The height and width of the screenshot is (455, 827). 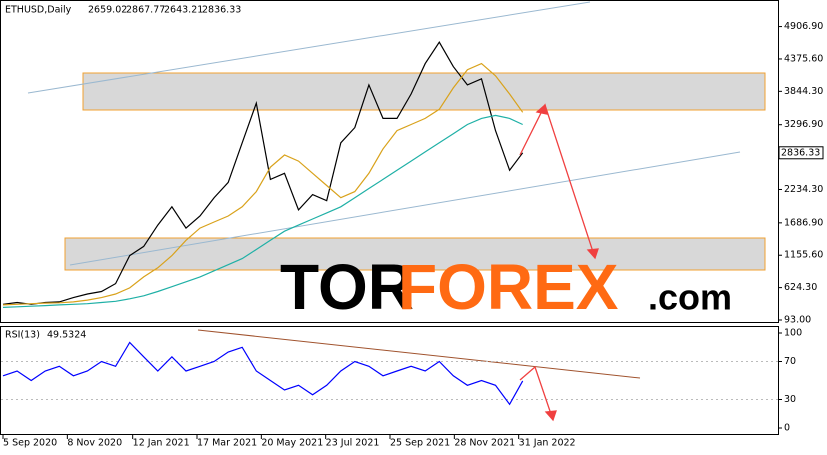 I want to click on y-tick-label: 1686.90, so click(x=803, y=222).